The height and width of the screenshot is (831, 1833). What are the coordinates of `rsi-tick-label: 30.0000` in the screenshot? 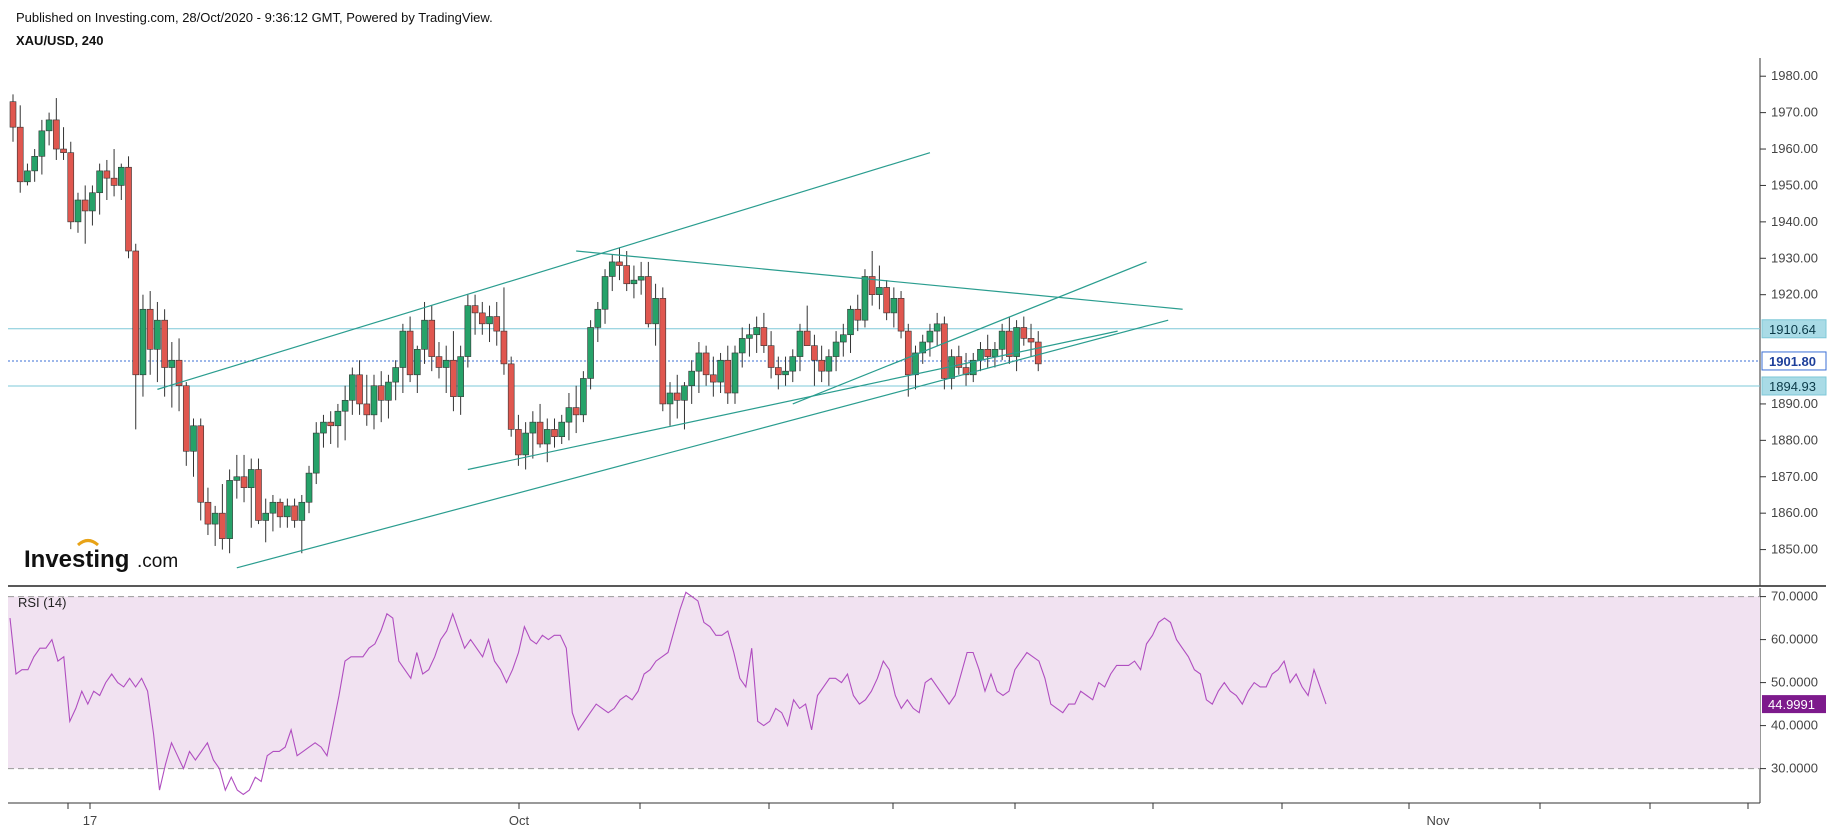 It's located at (1794, 768).